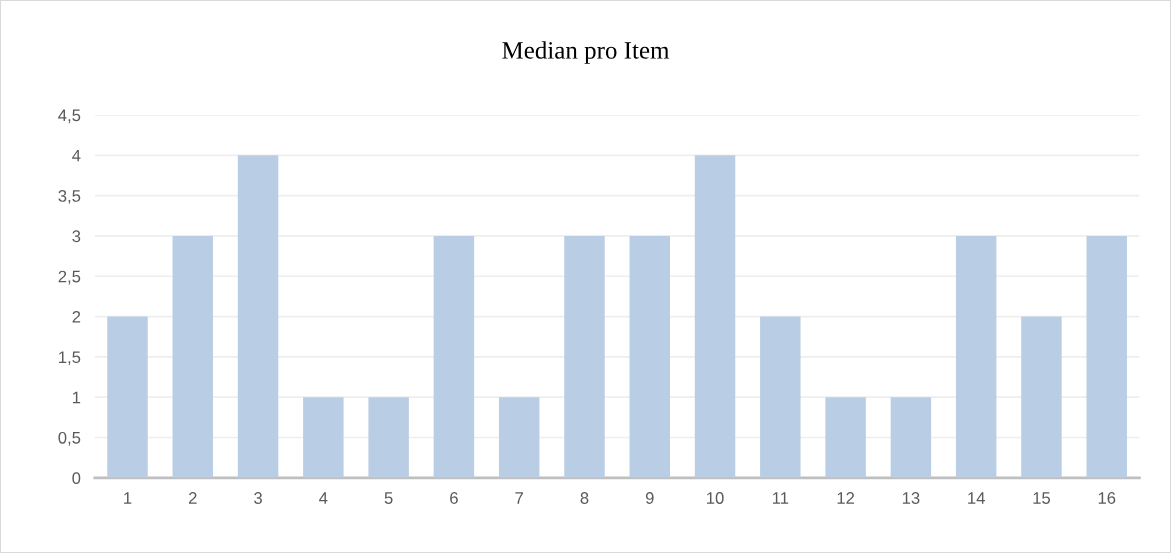 Image resolution: width=1171 pixels, height=553 pixels. Describe the element at coordinates (69, 116) in the screenshot. I see `y-tick-label: 4,5` at that location.